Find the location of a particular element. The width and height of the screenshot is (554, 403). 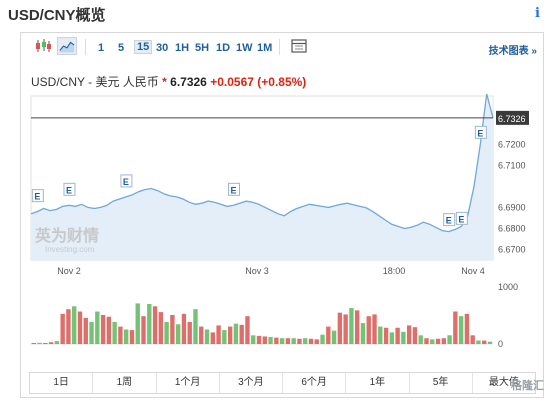

chart-toolbar: 1 5 15 30 1H 5H 1D 1W 1M 技术图表 » is located at coordinates (282, 47).